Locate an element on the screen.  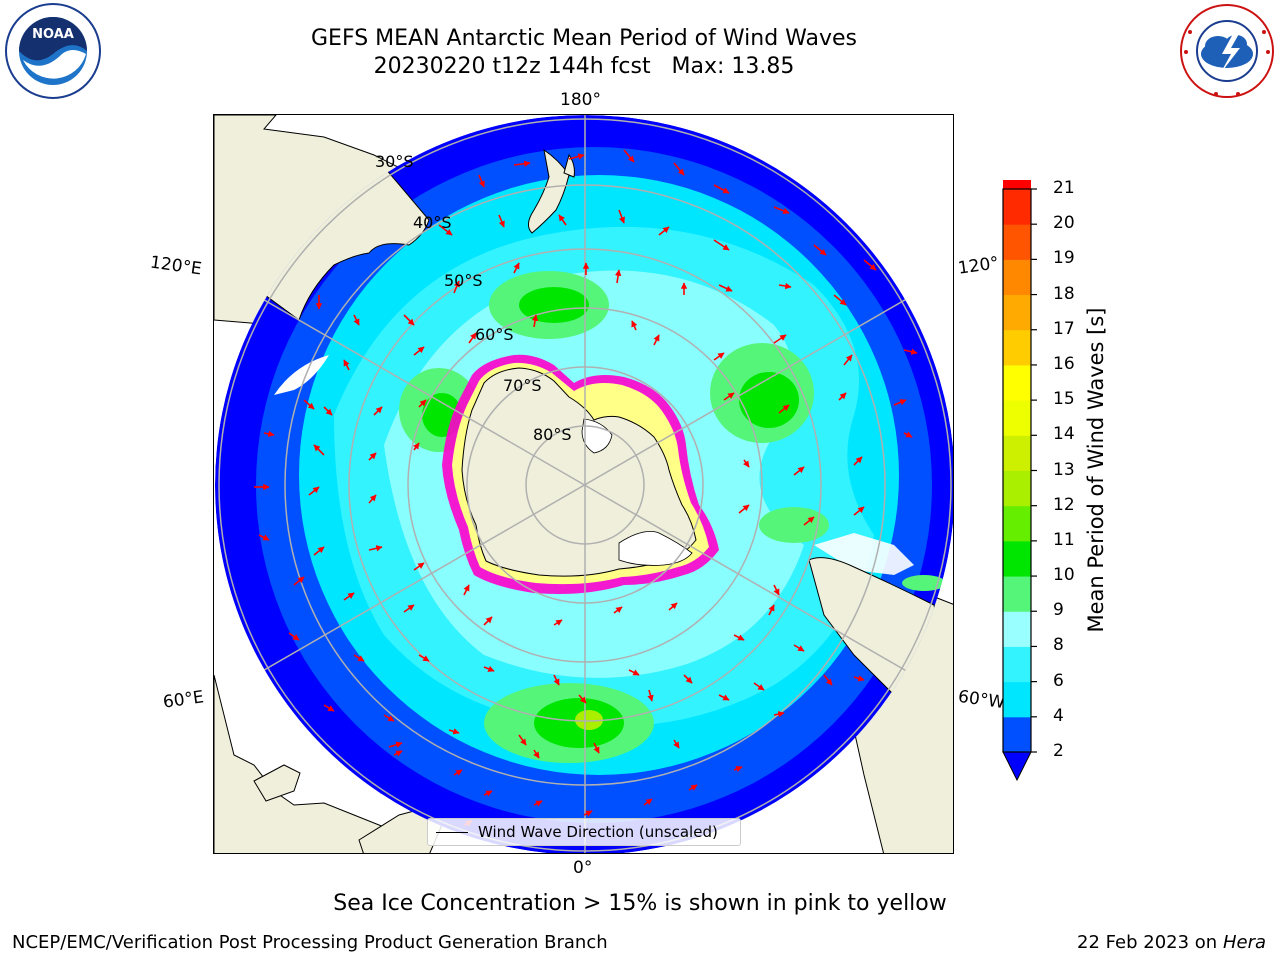
noaa-logo: NOAA is located at coordinates (53, 51).